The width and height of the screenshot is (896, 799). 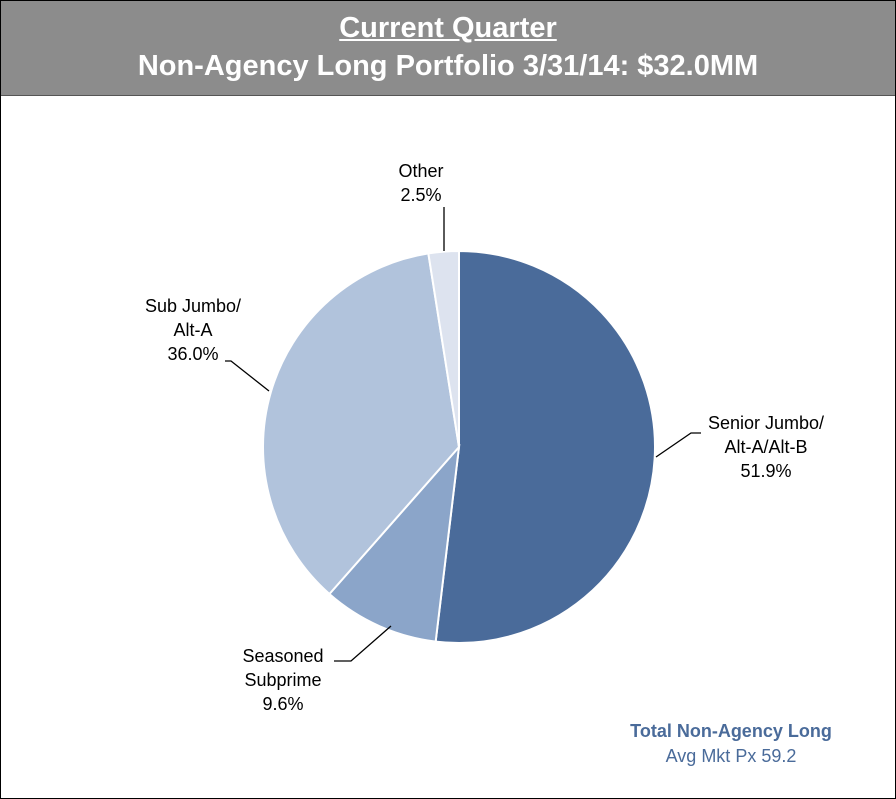 What do you see at coordinates (421, 195) in the screenshot?
I see `value-label: 2.5%` at bounding box center [421, 195].